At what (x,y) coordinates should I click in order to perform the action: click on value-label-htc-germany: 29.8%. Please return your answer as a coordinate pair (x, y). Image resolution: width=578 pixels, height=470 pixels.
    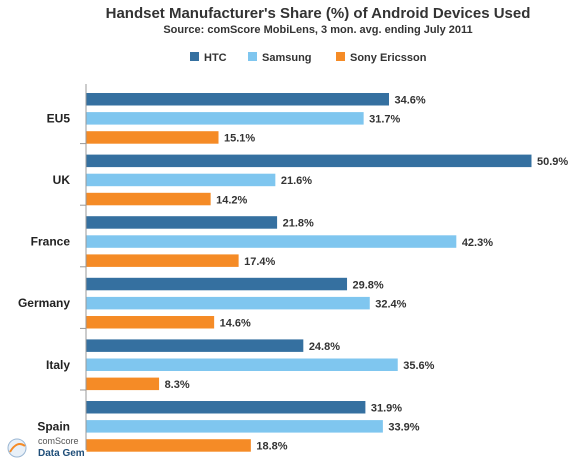
    Looking at the image, I should click on (368, 285).